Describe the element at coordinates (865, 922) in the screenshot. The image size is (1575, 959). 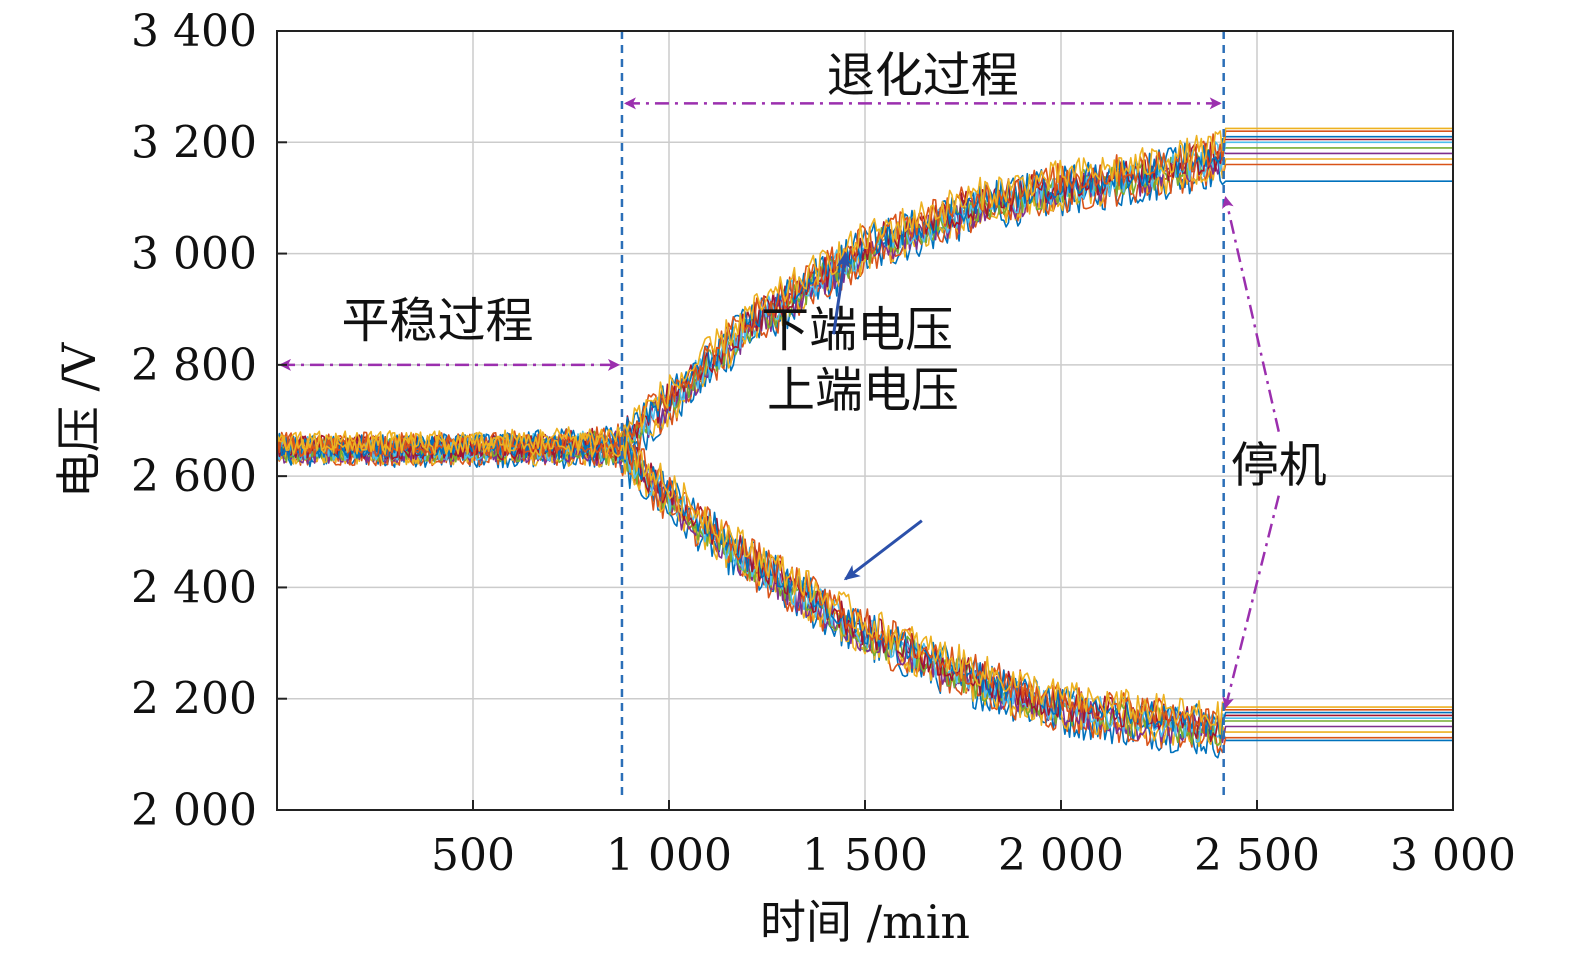
I see `x-axis-label: 时间 /min` at that location.